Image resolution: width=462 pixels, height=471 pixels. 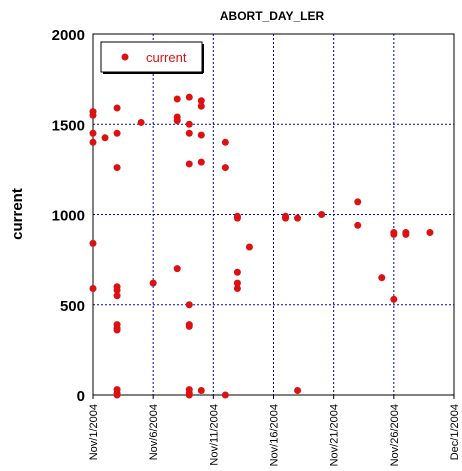 I want to click on x-tick-label: Nov/11/2004, so click(x=214, y=435).